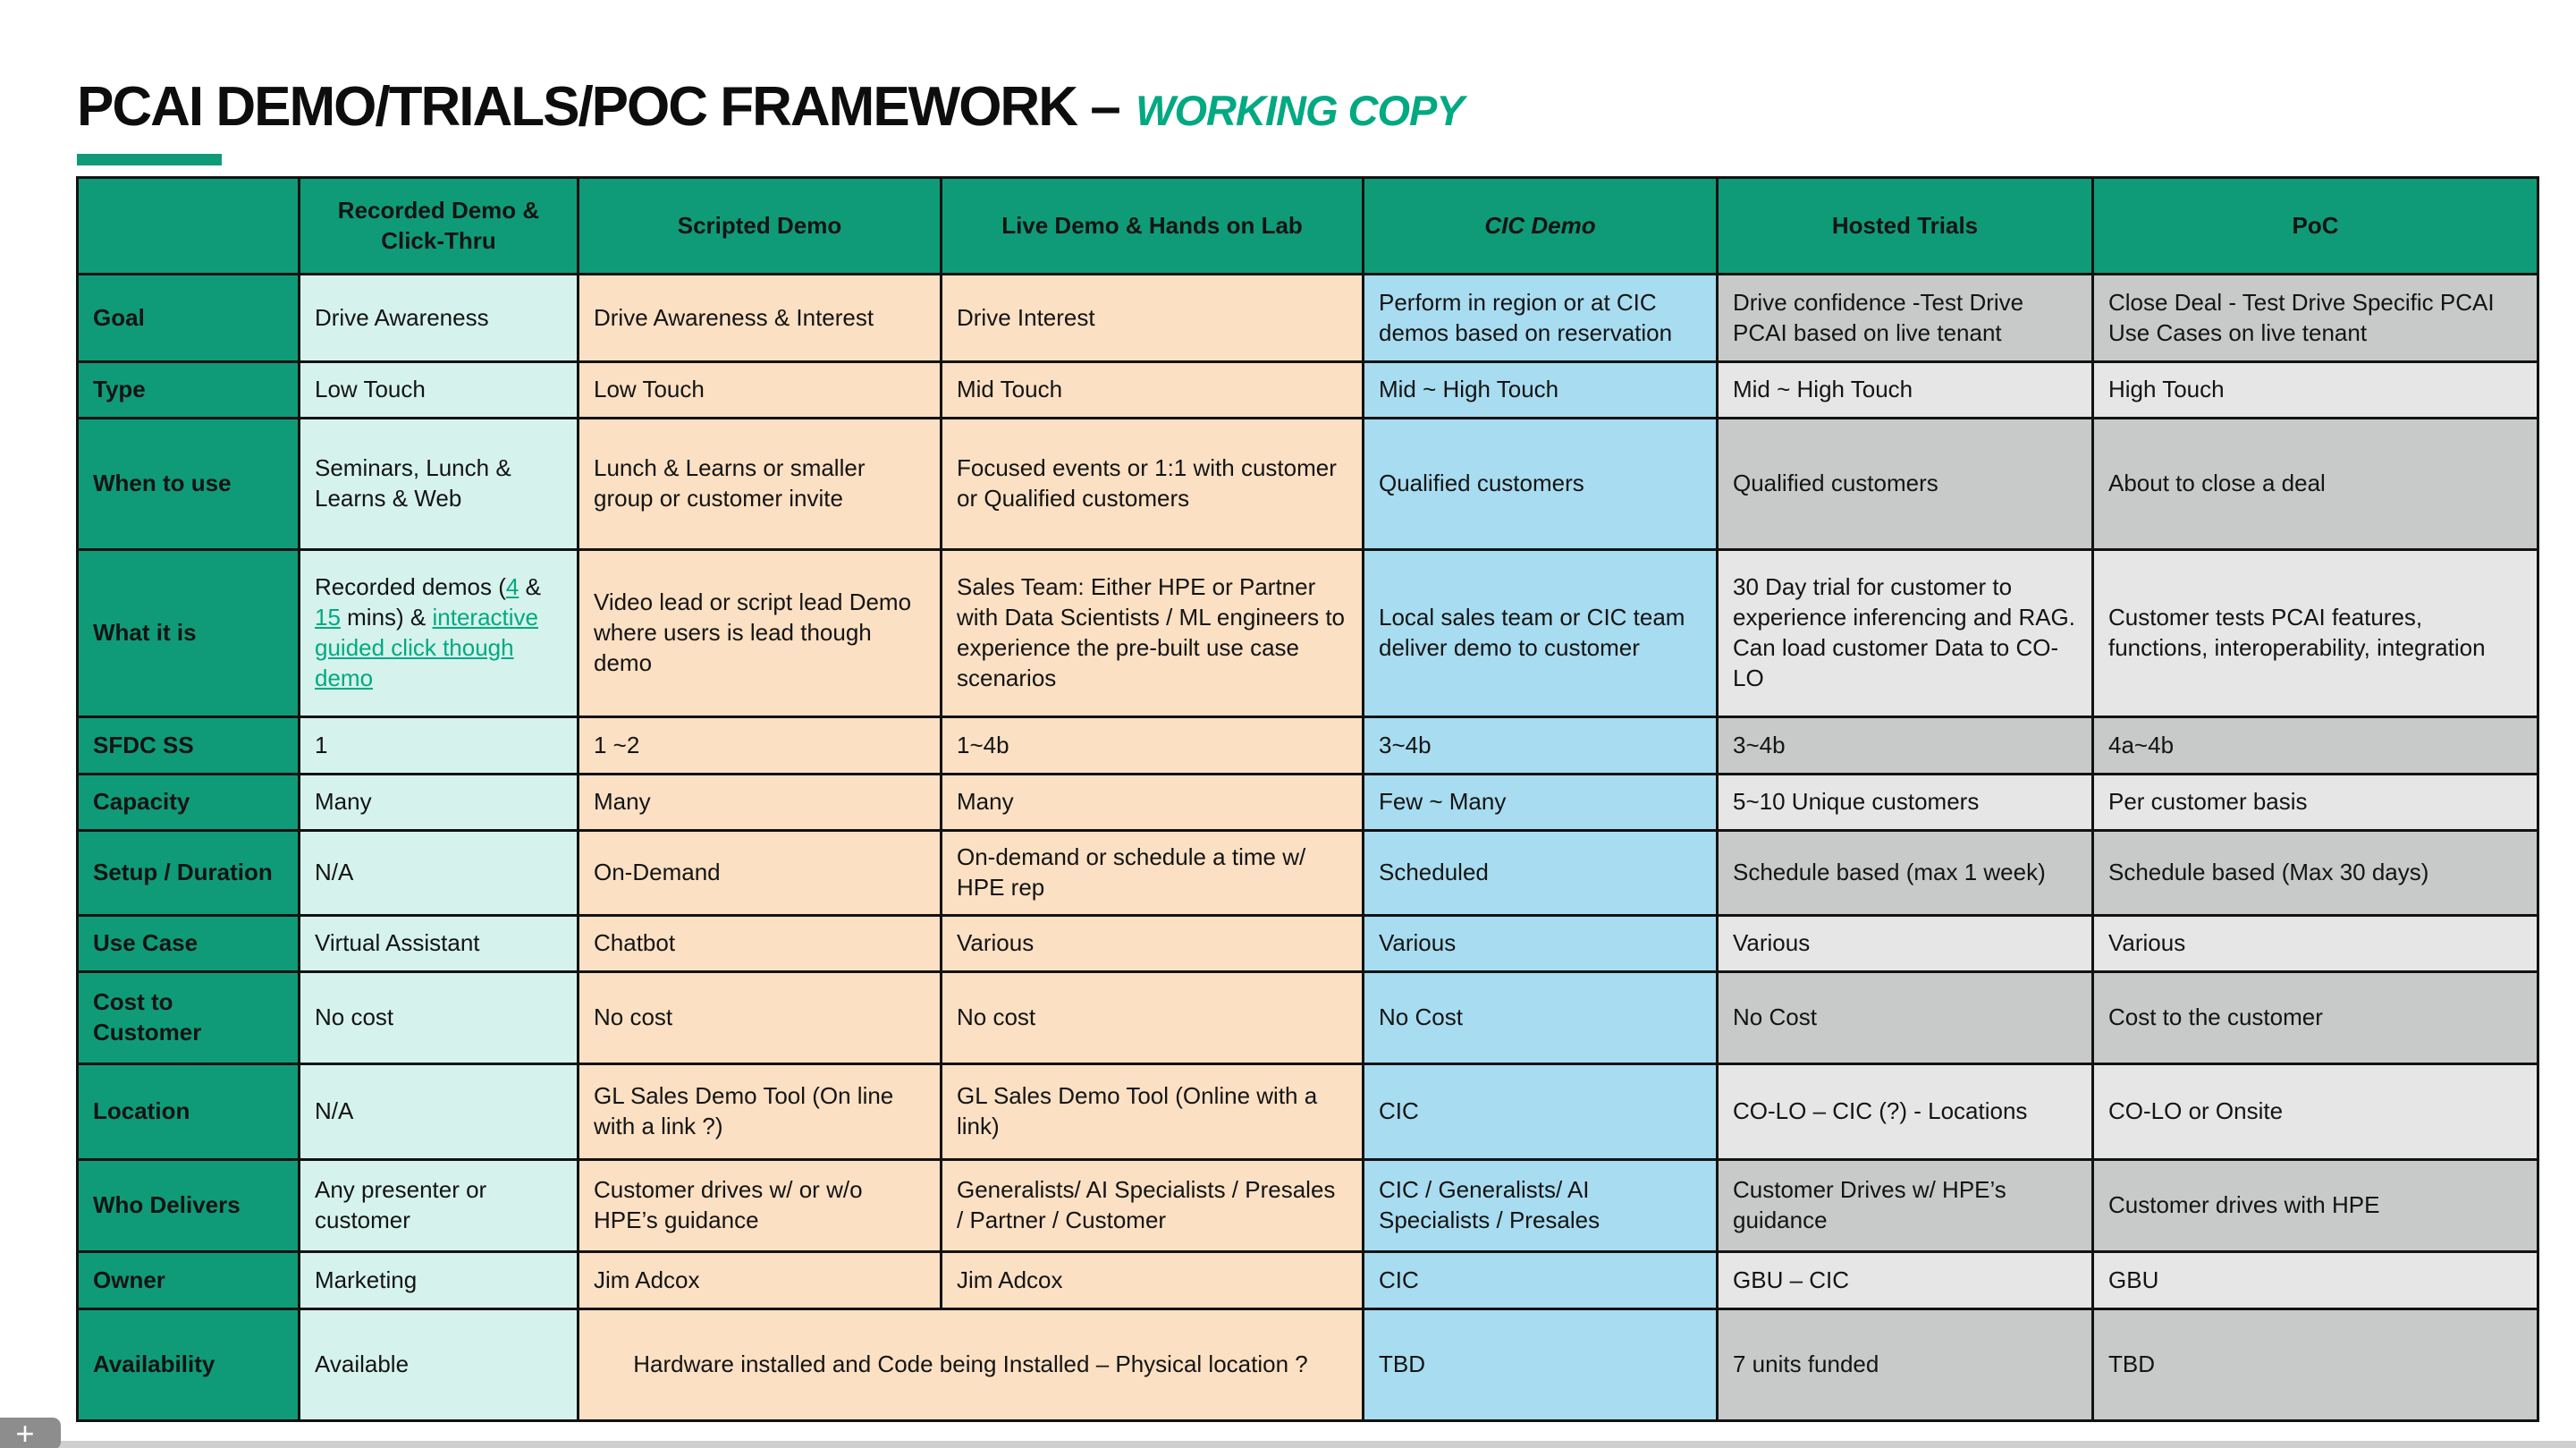 This screenshot has width=2576, height=1448. Describe the element at coordinates (759, 225) in the screenshot. I see `column-header-scripted-demo: Scripted Demo` at that location.